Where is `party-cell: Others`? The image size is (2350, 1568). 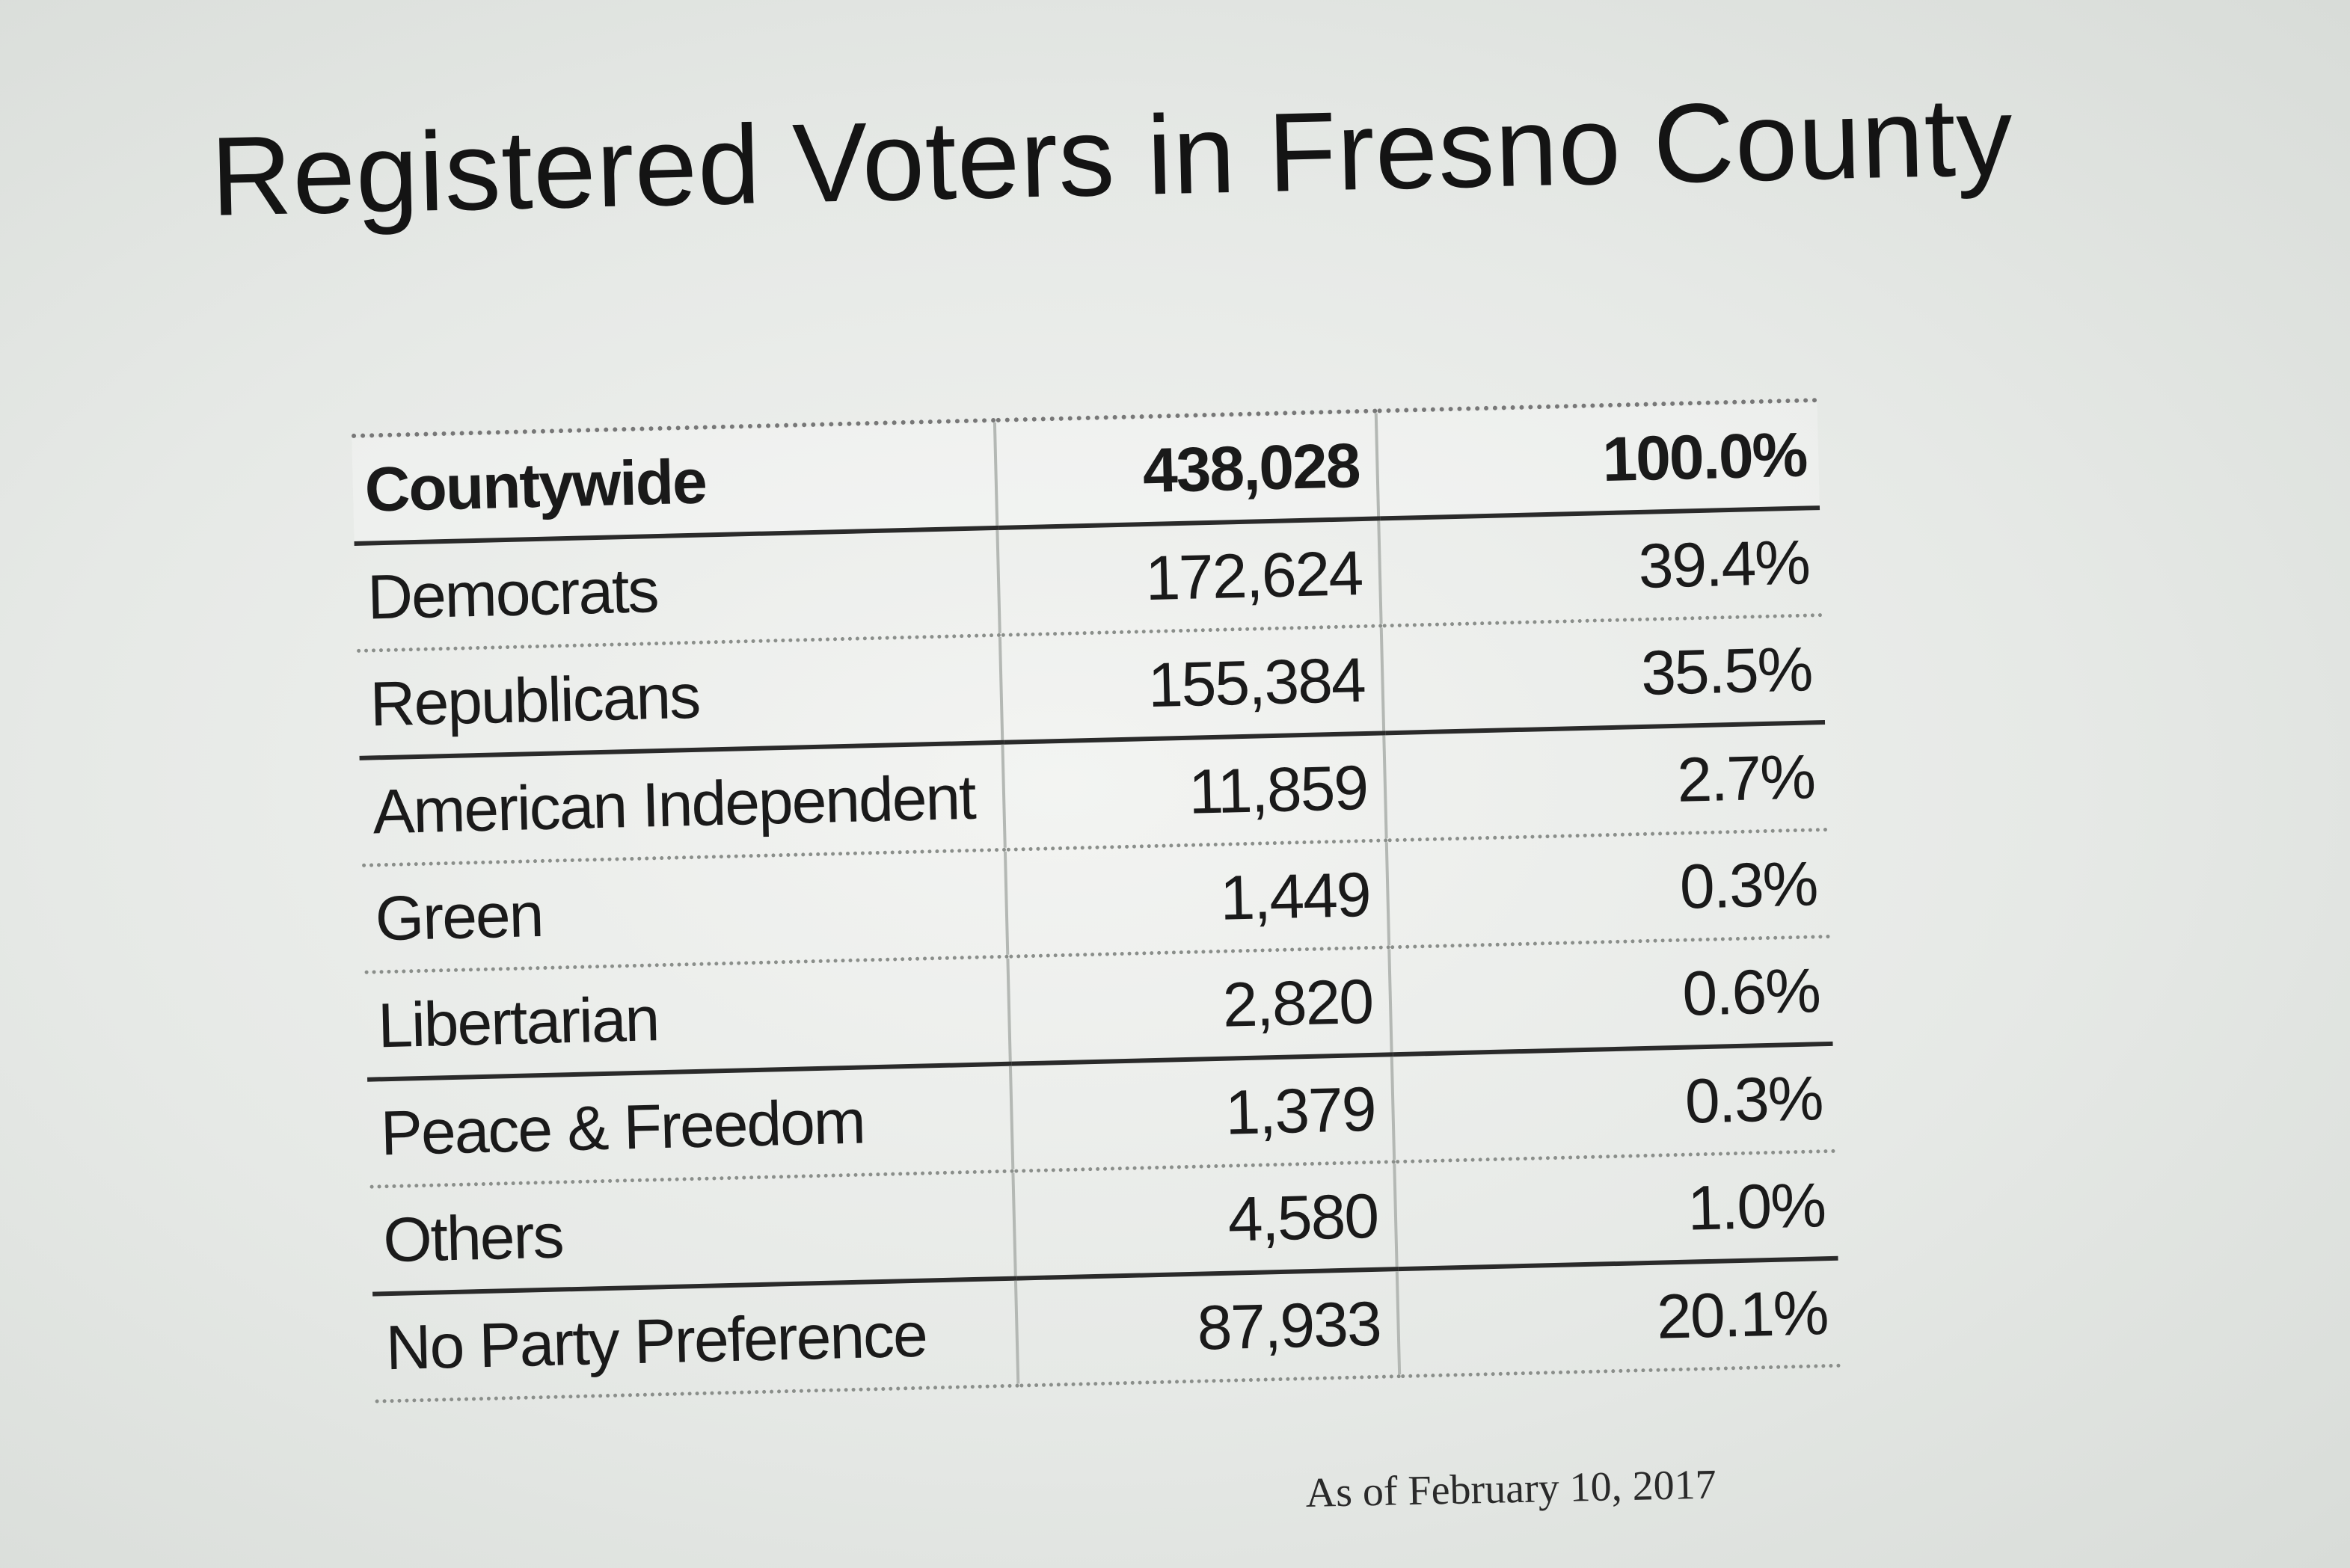 party-cell: Others is located at coordinates (692, 1232).